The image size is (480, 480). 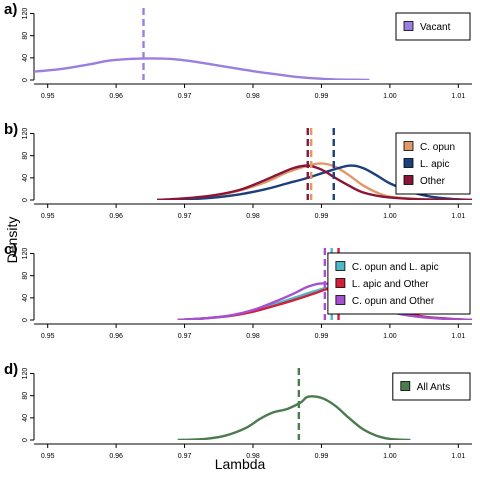 What do you see at coordinates (390, 284) in the screenshot?
I see `legend-label: L. apic and Other` at bounding box center [390, 284].